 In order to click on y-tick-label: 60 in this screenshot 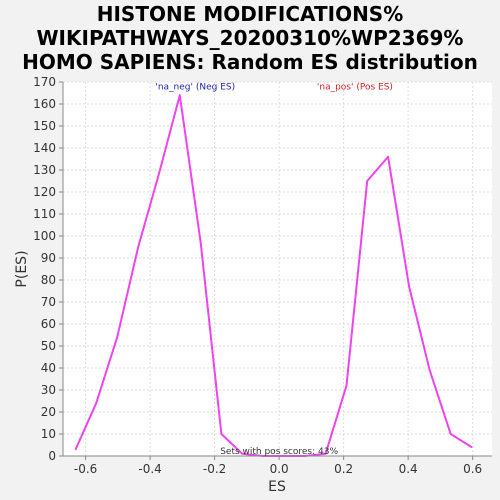, I will do `click(48, 324)`.